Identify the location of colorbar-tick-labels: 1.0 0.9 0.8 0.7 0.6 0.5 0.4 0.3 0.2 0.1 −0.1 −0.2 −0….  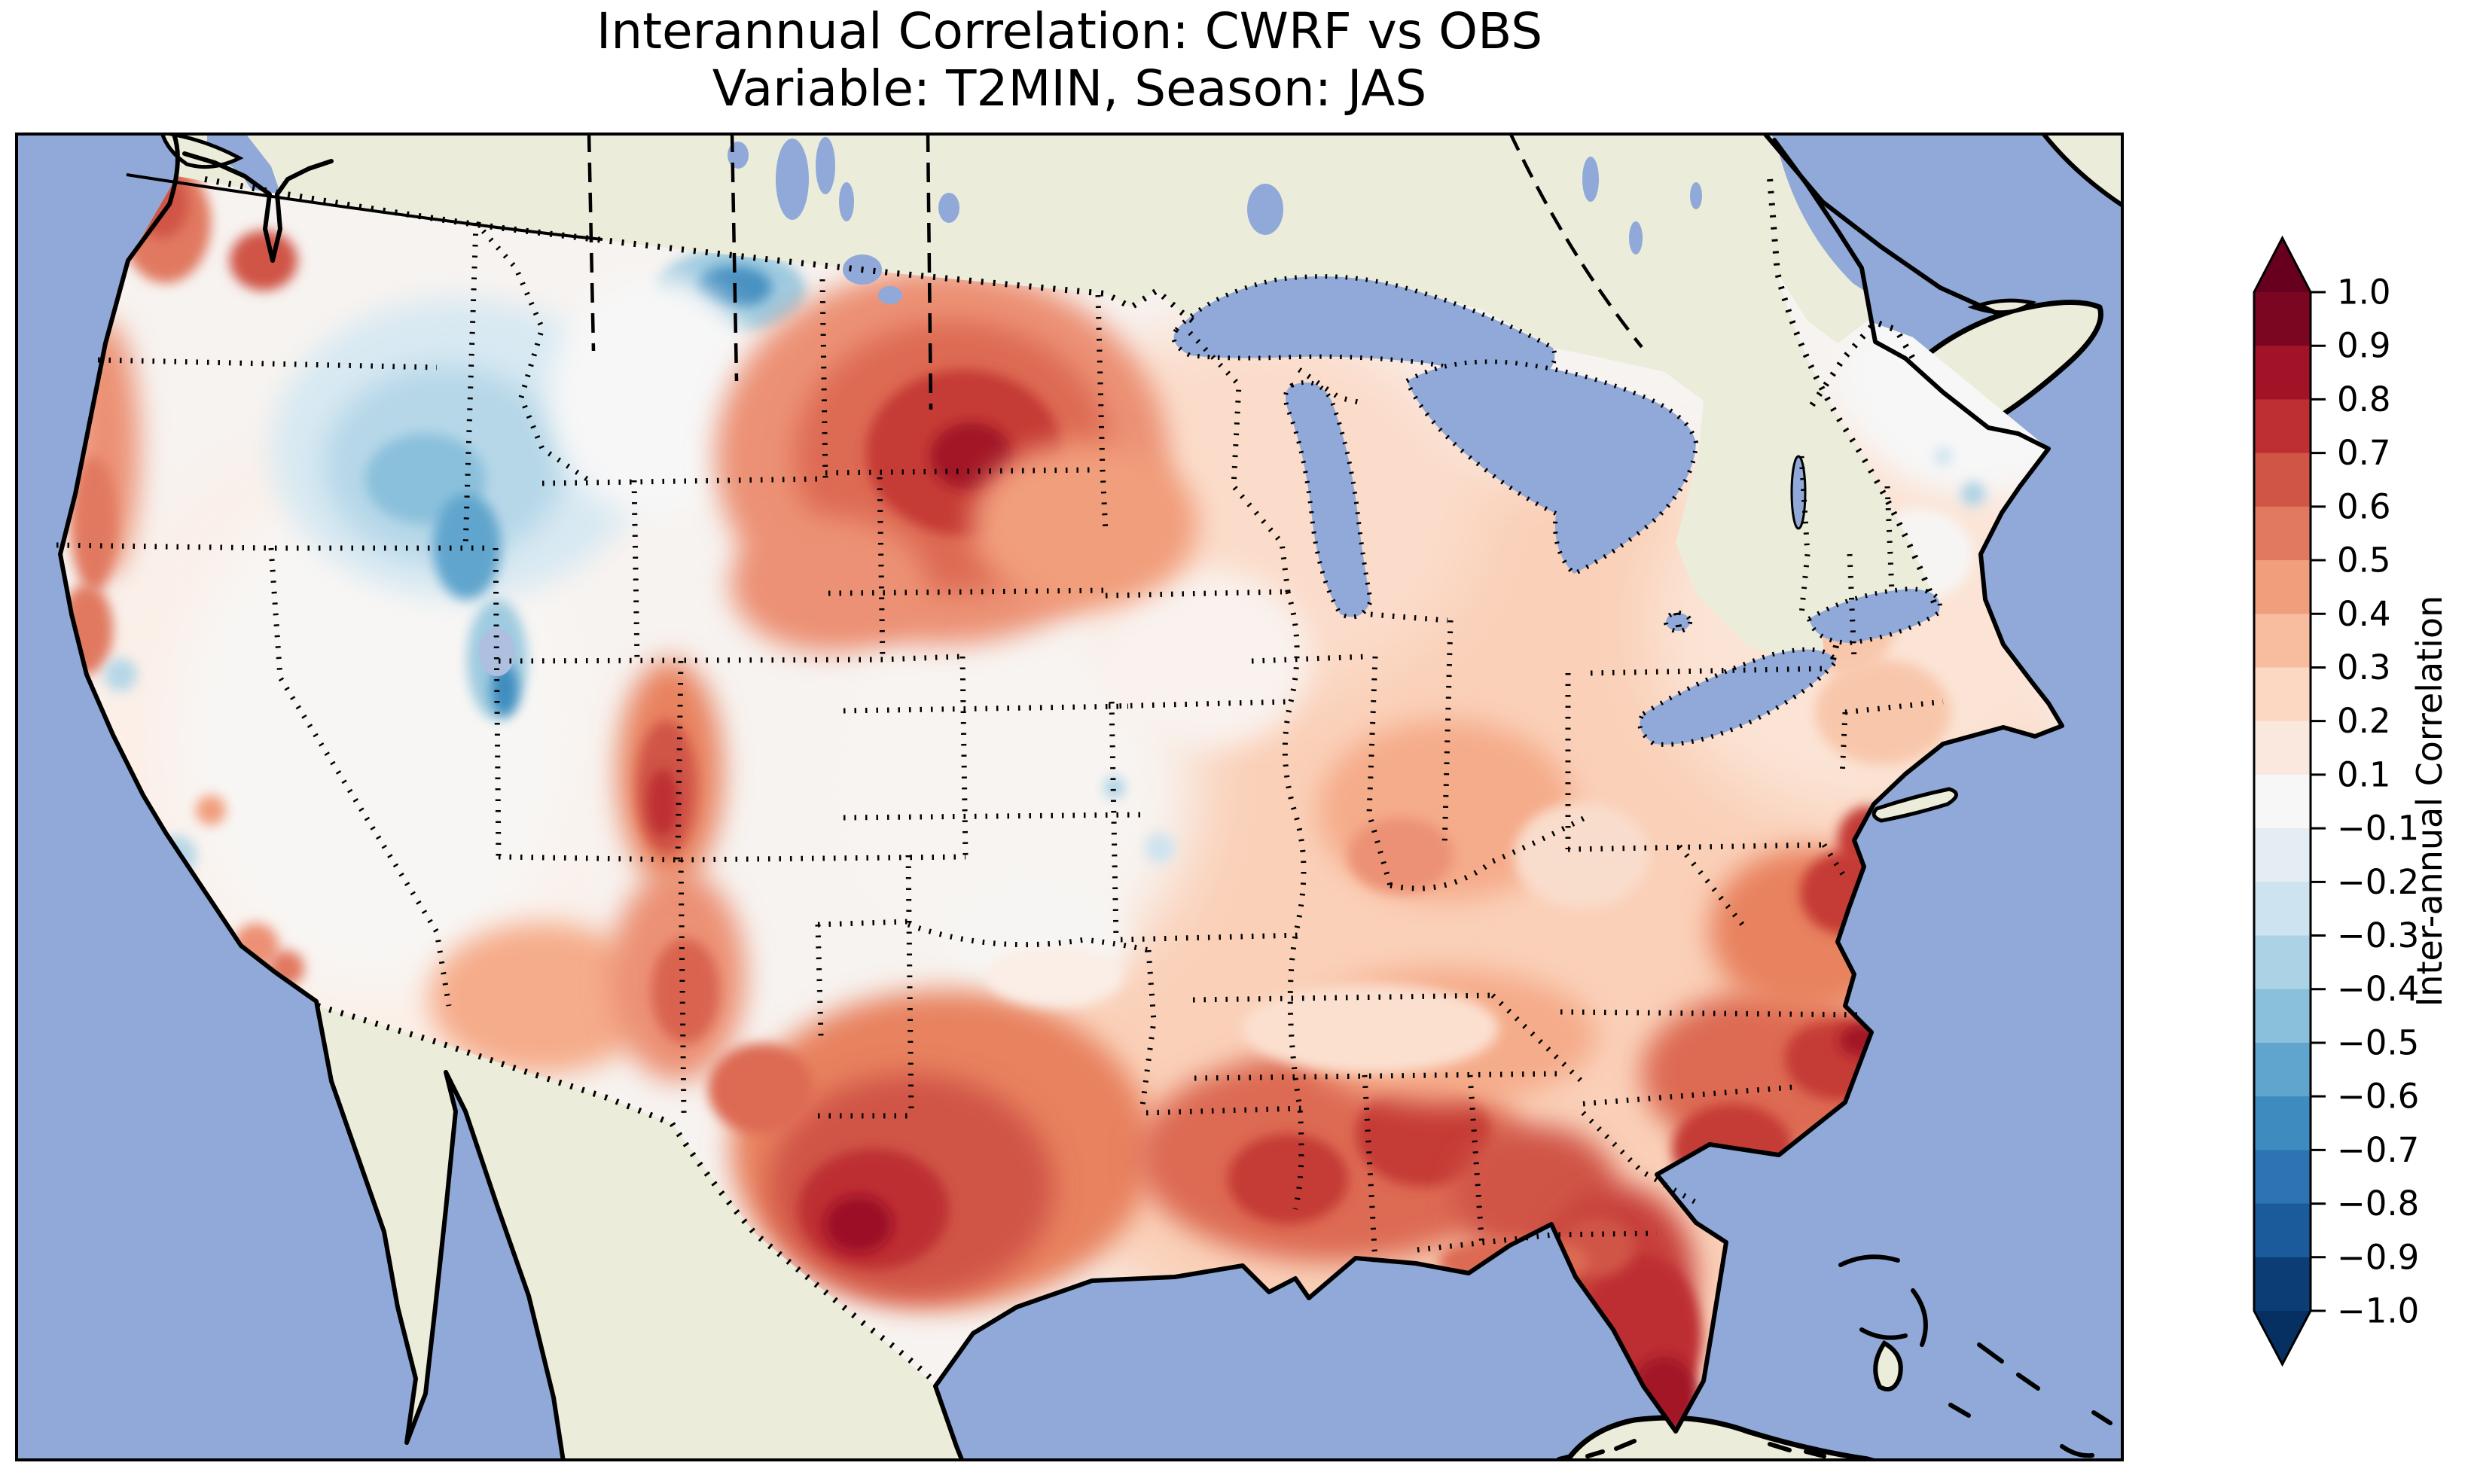
(2378, 802).